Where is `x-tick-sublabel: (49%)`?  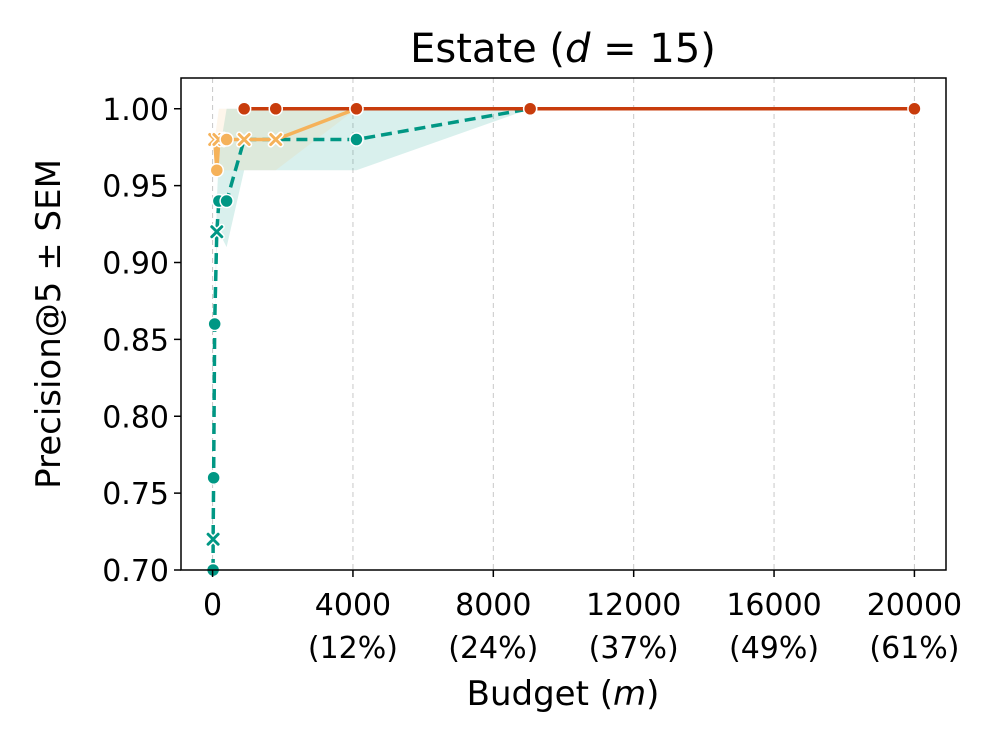
x-tick-sublabel: (49%) is located at coordinates (774, 648).